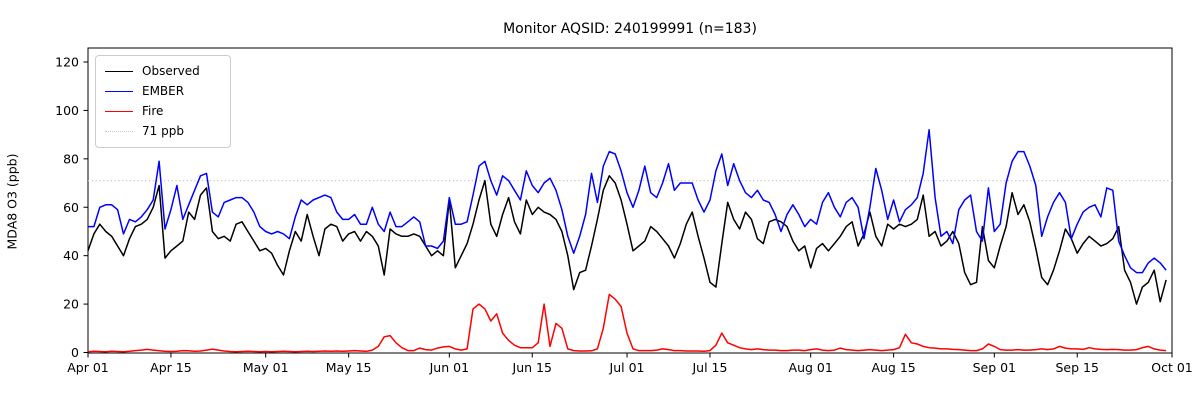  Describe the element at coordinates (71, 207) in the screenshot. I see `y-tick-label: 60` at that location.